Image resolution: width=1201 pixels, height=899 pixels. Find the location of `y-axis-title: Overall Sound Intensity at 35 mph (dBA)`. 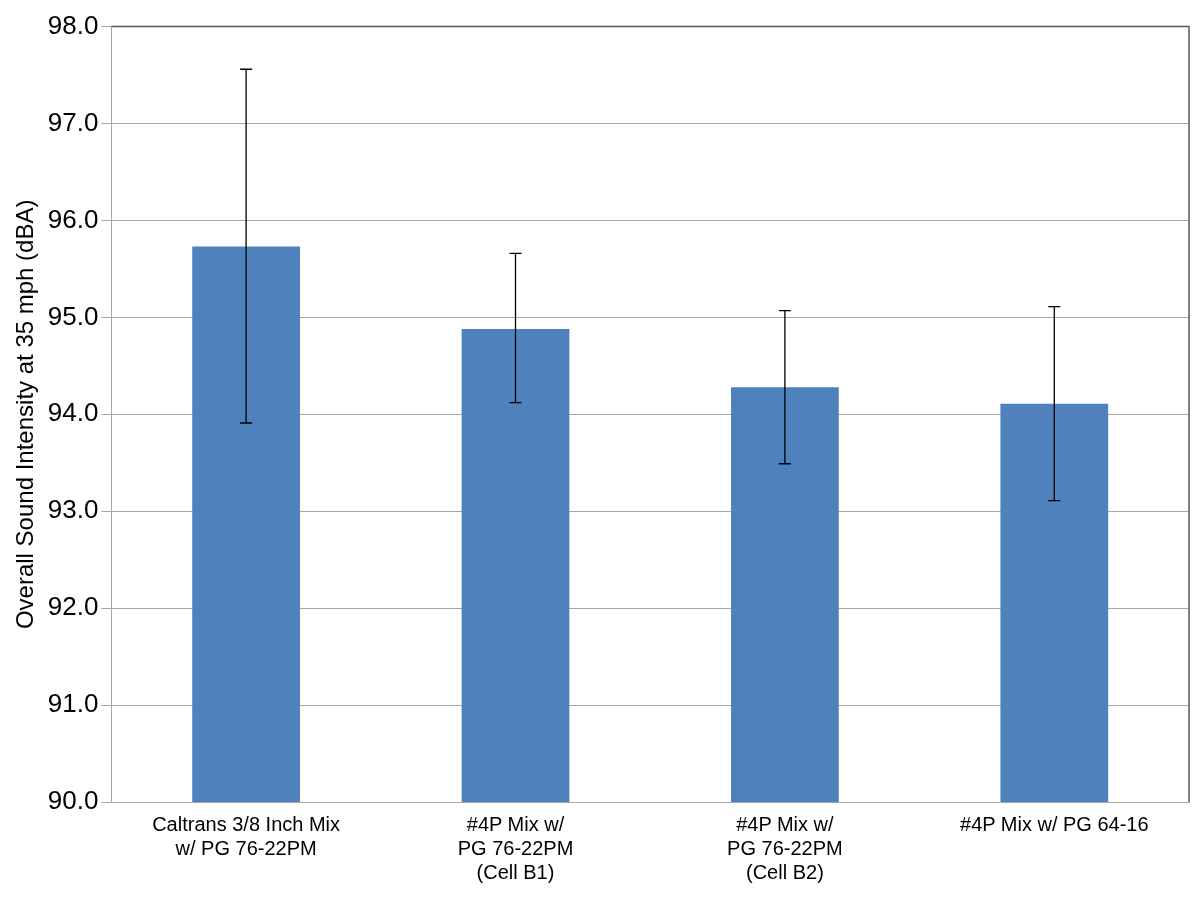

y-axis-title: Overall Sound Intensity at 35 mph (dBA) is located at coordinates (25, 414).